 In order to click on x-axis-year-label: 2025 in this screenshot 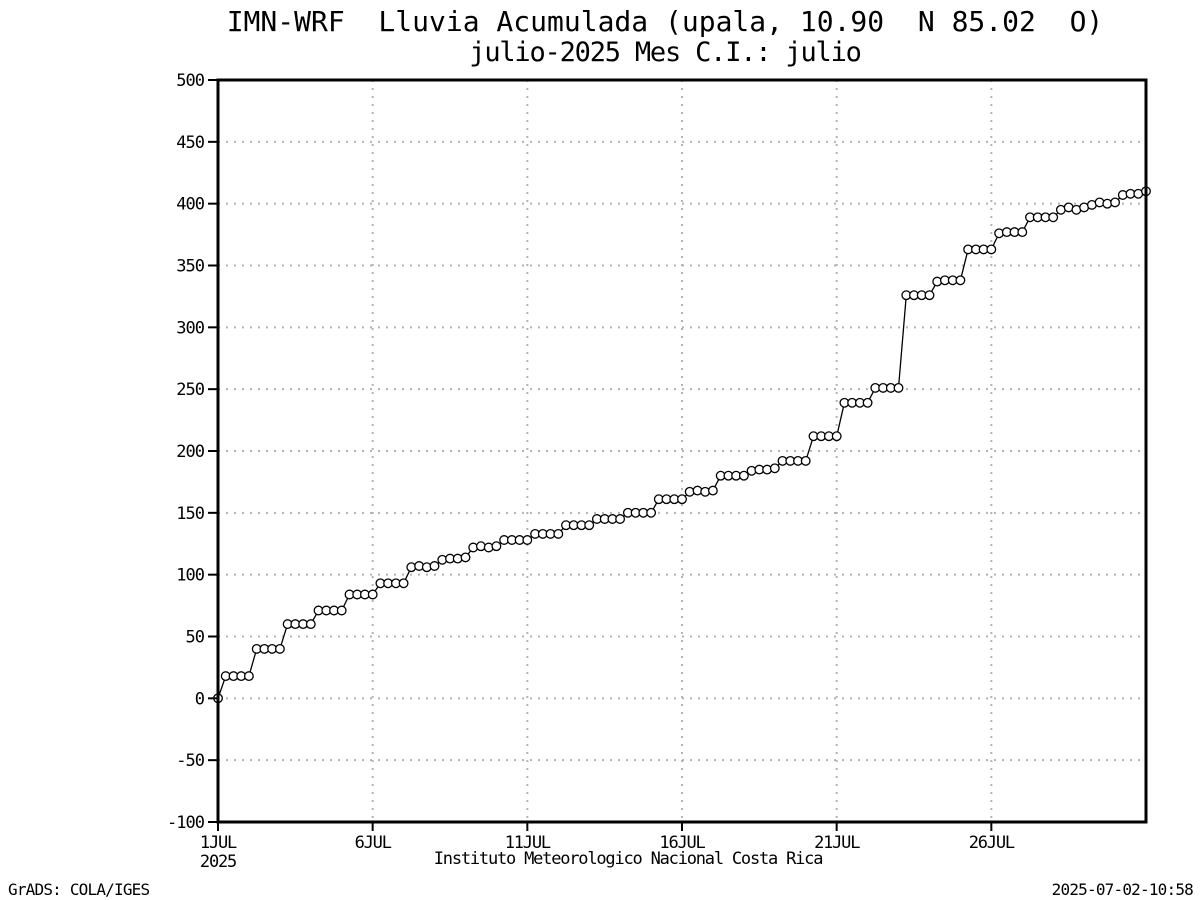, I will do `click(218, 862)`.